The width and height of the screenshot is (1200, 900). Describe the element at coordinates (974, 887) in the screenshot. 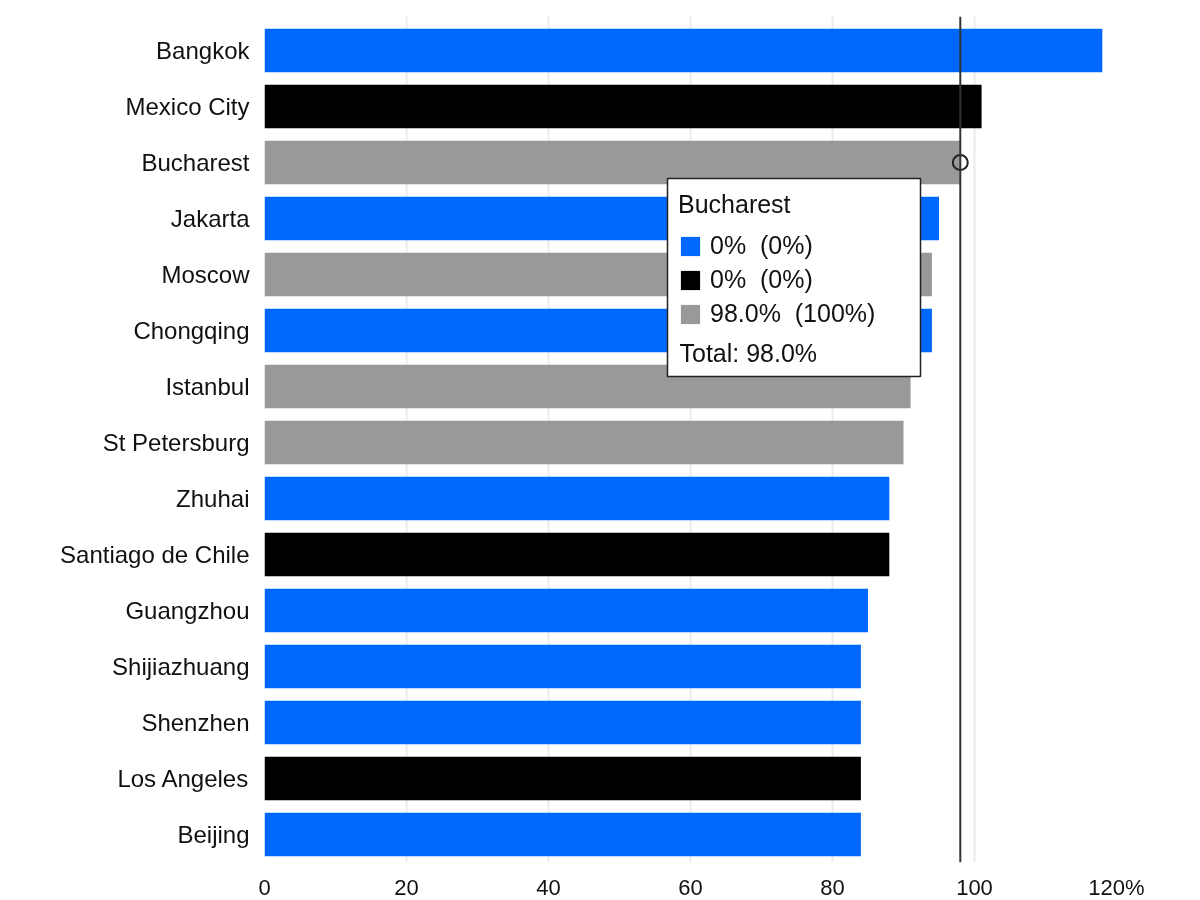

I see `x-tick-label: 100` at that location.